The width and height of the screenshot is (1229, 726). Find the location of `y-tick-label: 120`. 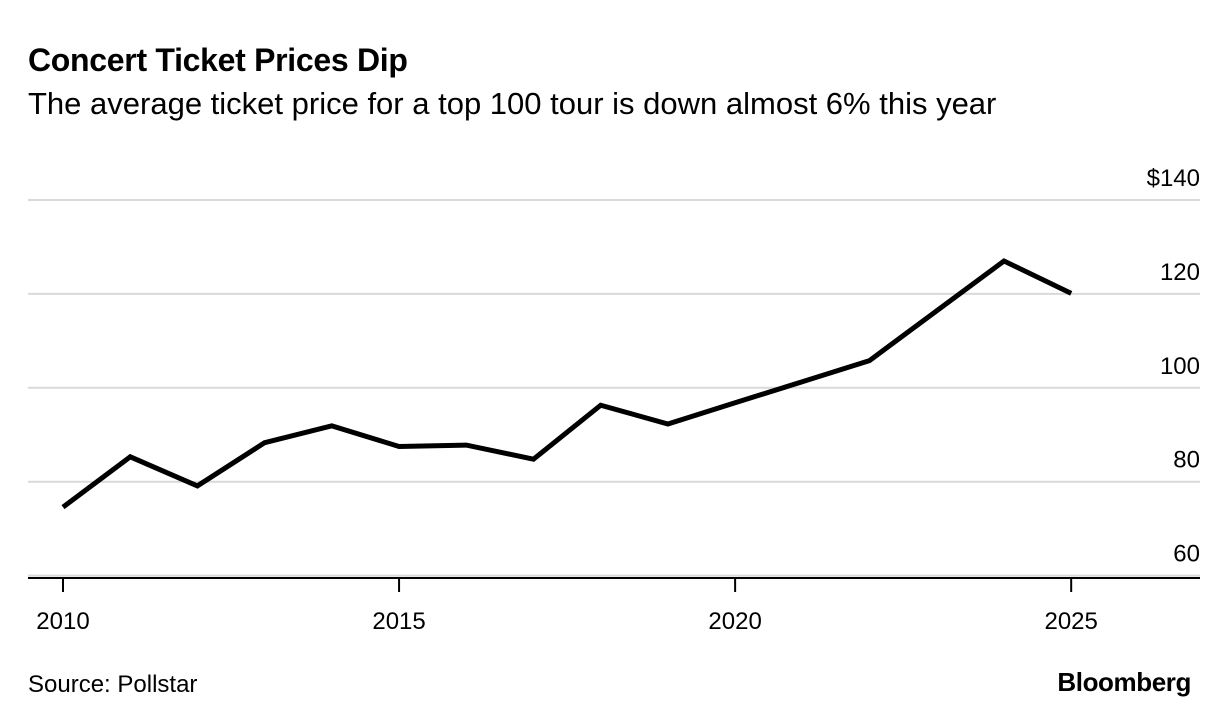

y-tick-label: 120 is located at coordinates (1180, 272).